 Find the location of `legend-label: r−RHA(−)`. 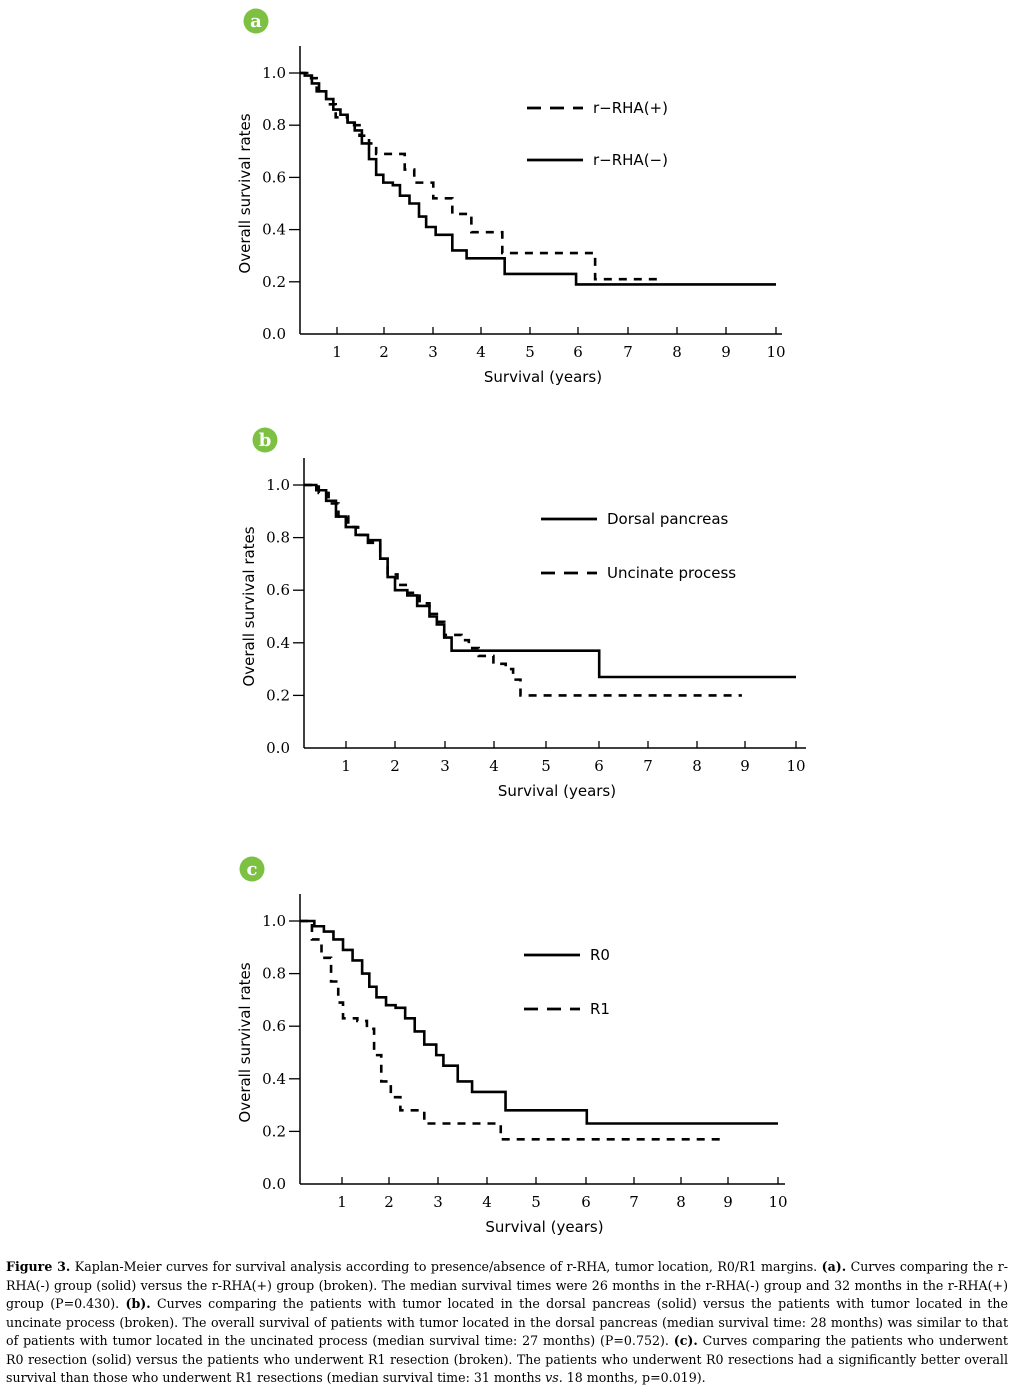

legend-label: r−RHA(−) is located at coordinates (630, 160).